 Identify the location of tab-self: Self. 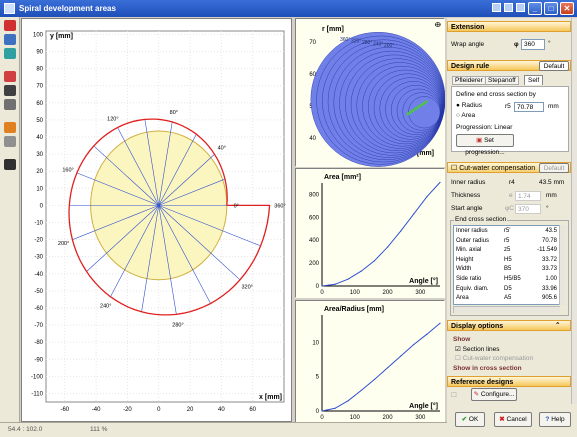
(534, 80).